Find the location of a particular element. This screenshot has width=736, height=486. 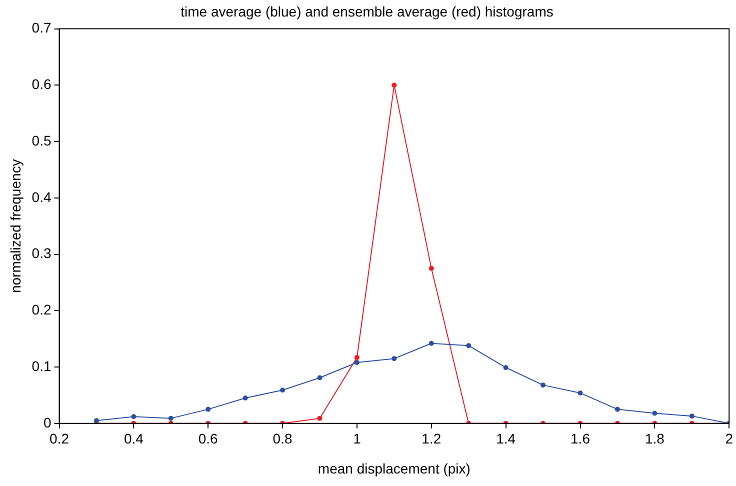

x-tick-label: 0.4 is located at coordinates (134, 438).